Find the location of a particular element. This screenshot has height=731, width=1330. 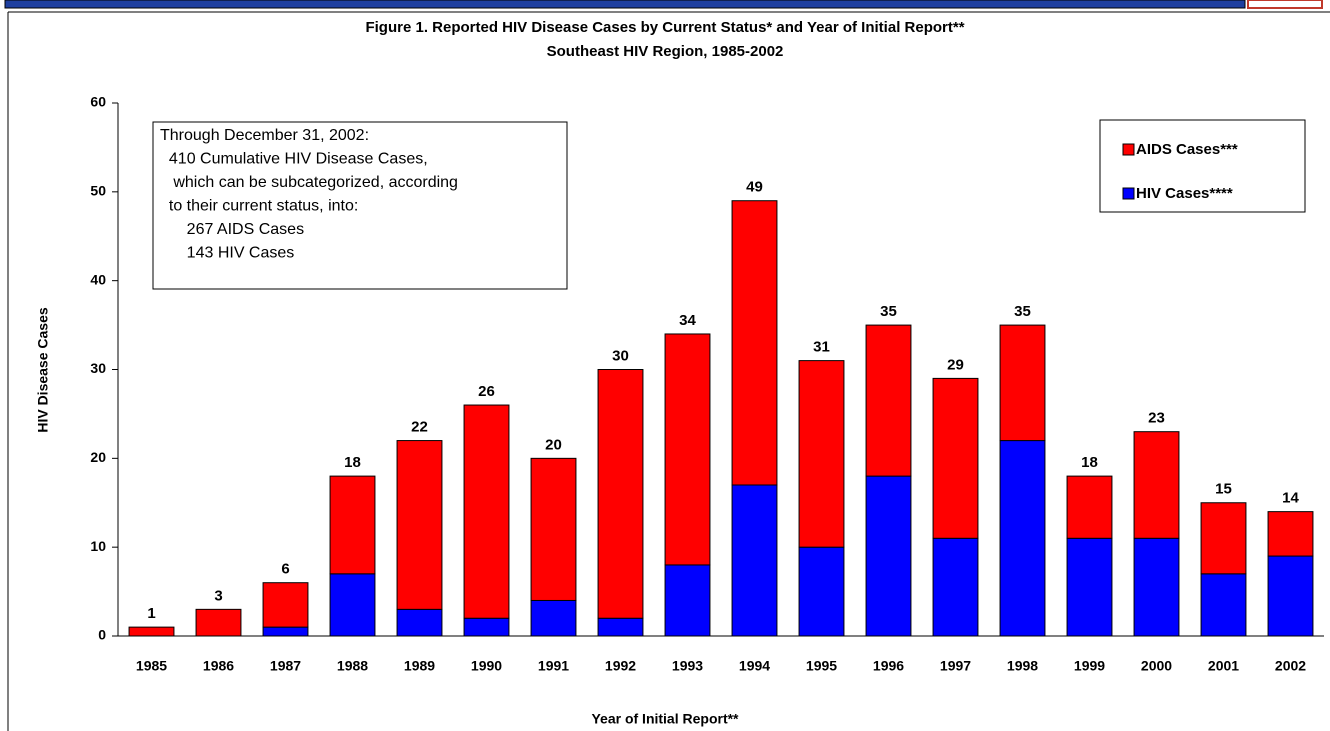

x-tick-label: 1997 is located at coordinates (955, 666).